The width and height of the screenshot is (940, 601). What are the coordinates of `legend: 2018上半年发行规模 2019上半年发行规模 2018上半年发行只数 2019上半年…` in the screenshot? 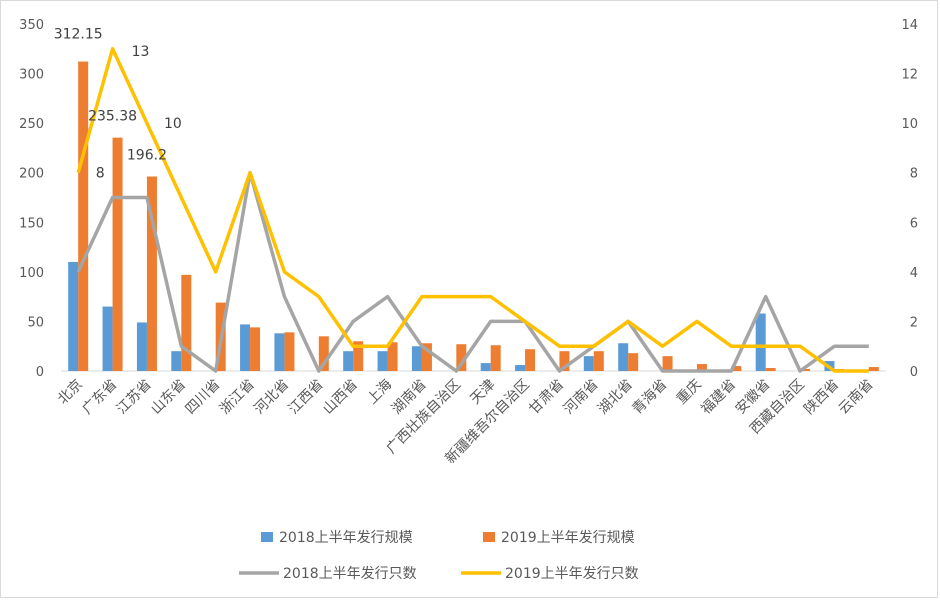 It's located at (439, 556).